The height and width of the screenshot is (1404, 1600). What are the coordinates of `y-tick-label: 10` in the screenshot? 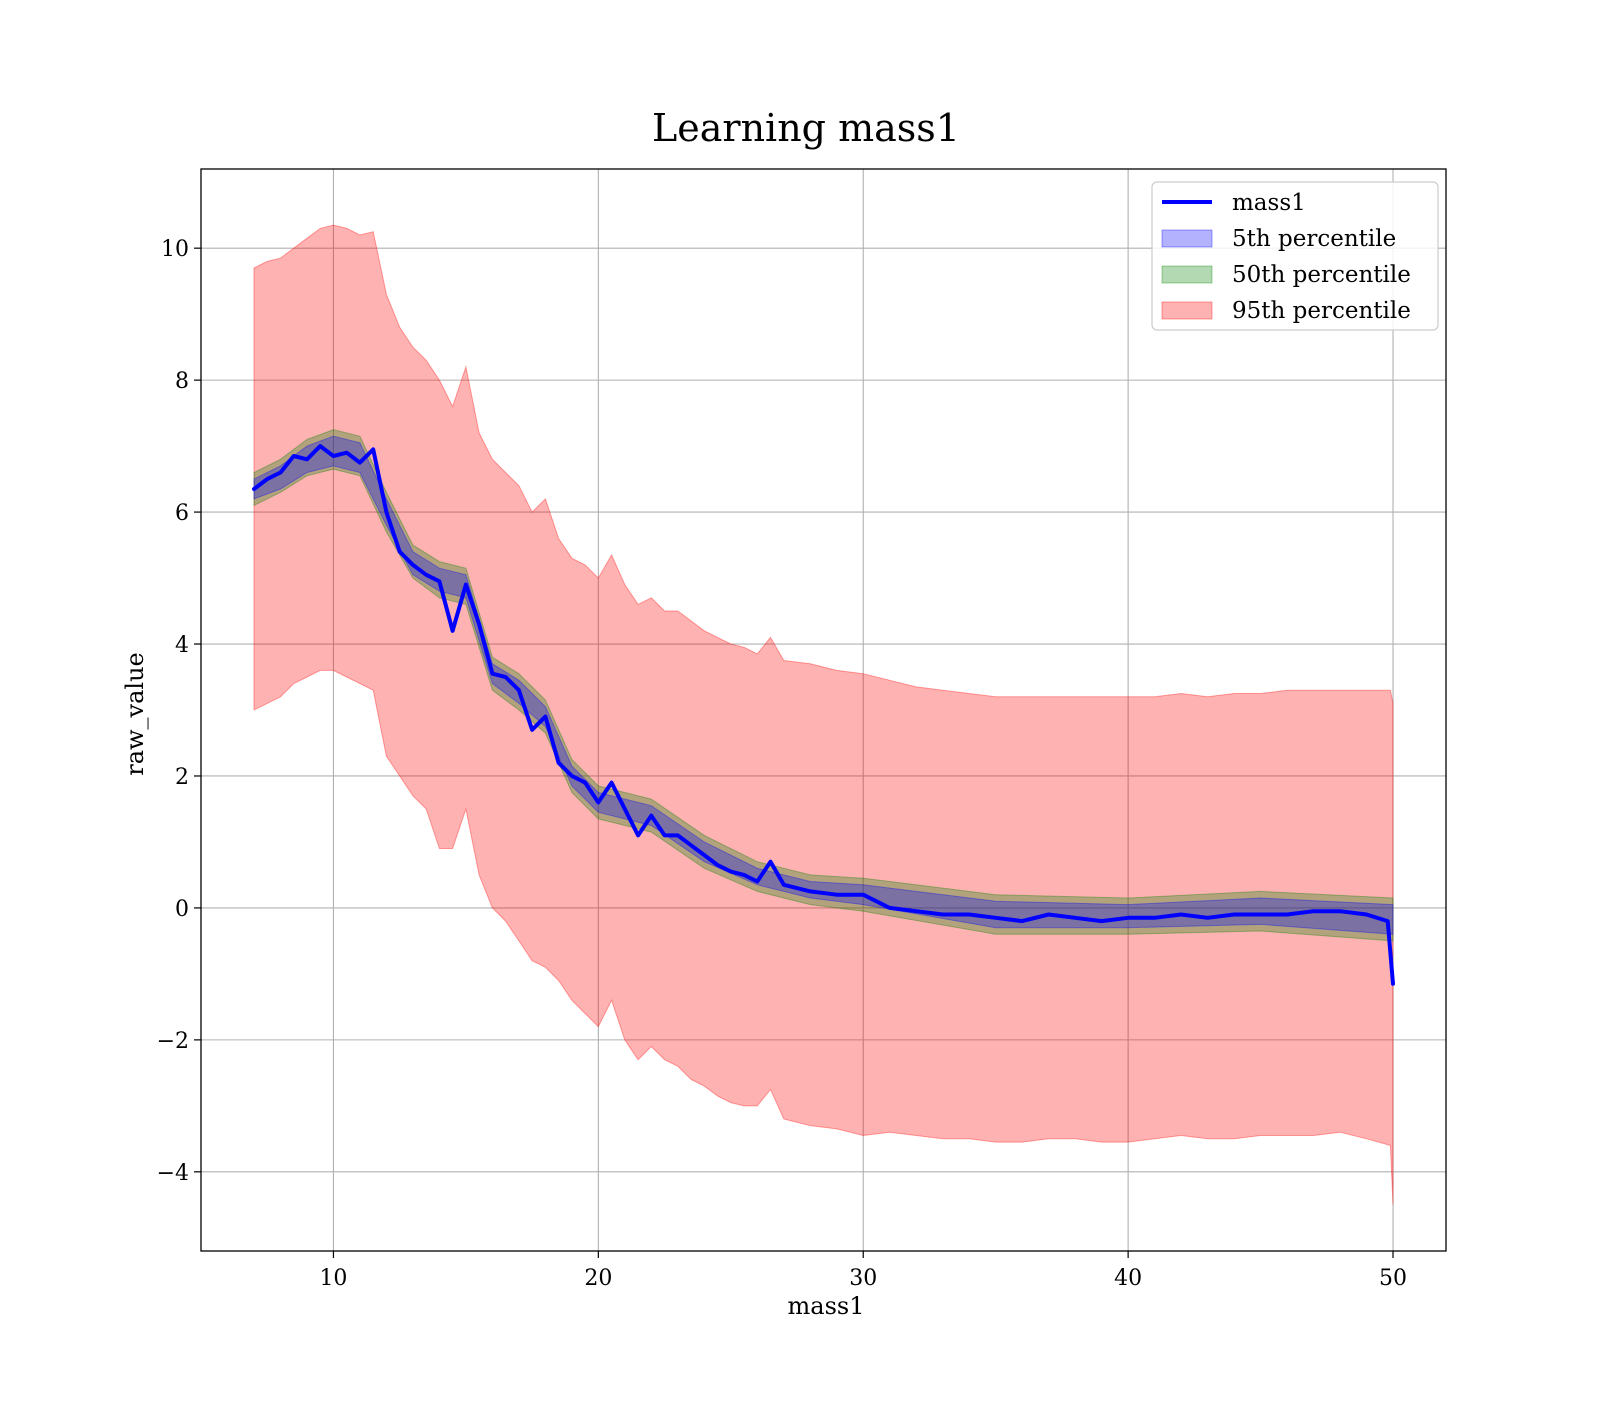 It's located at (175, 249).